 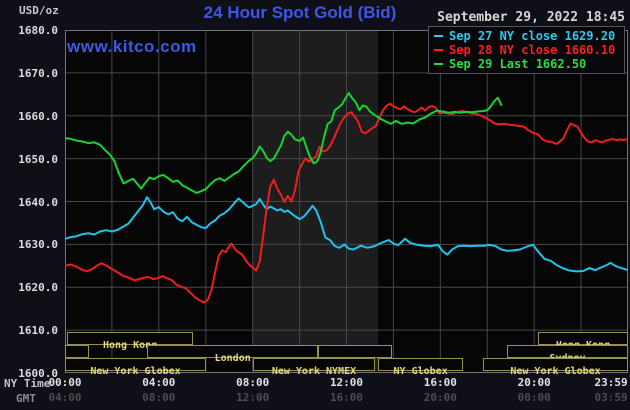 I want to click on x-tick-ny: 08:00, so click(x=253, y=382).